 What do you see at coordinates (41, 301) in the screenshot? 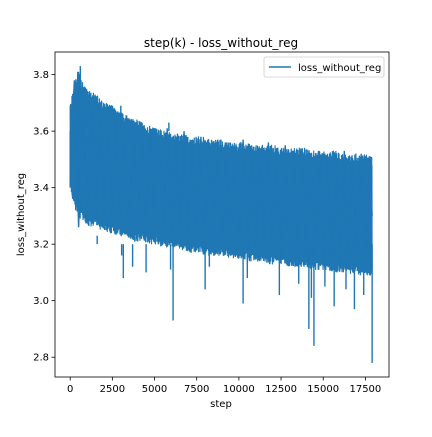
I see `y-tick-label: 3.0` at bounding box center [41, 301].